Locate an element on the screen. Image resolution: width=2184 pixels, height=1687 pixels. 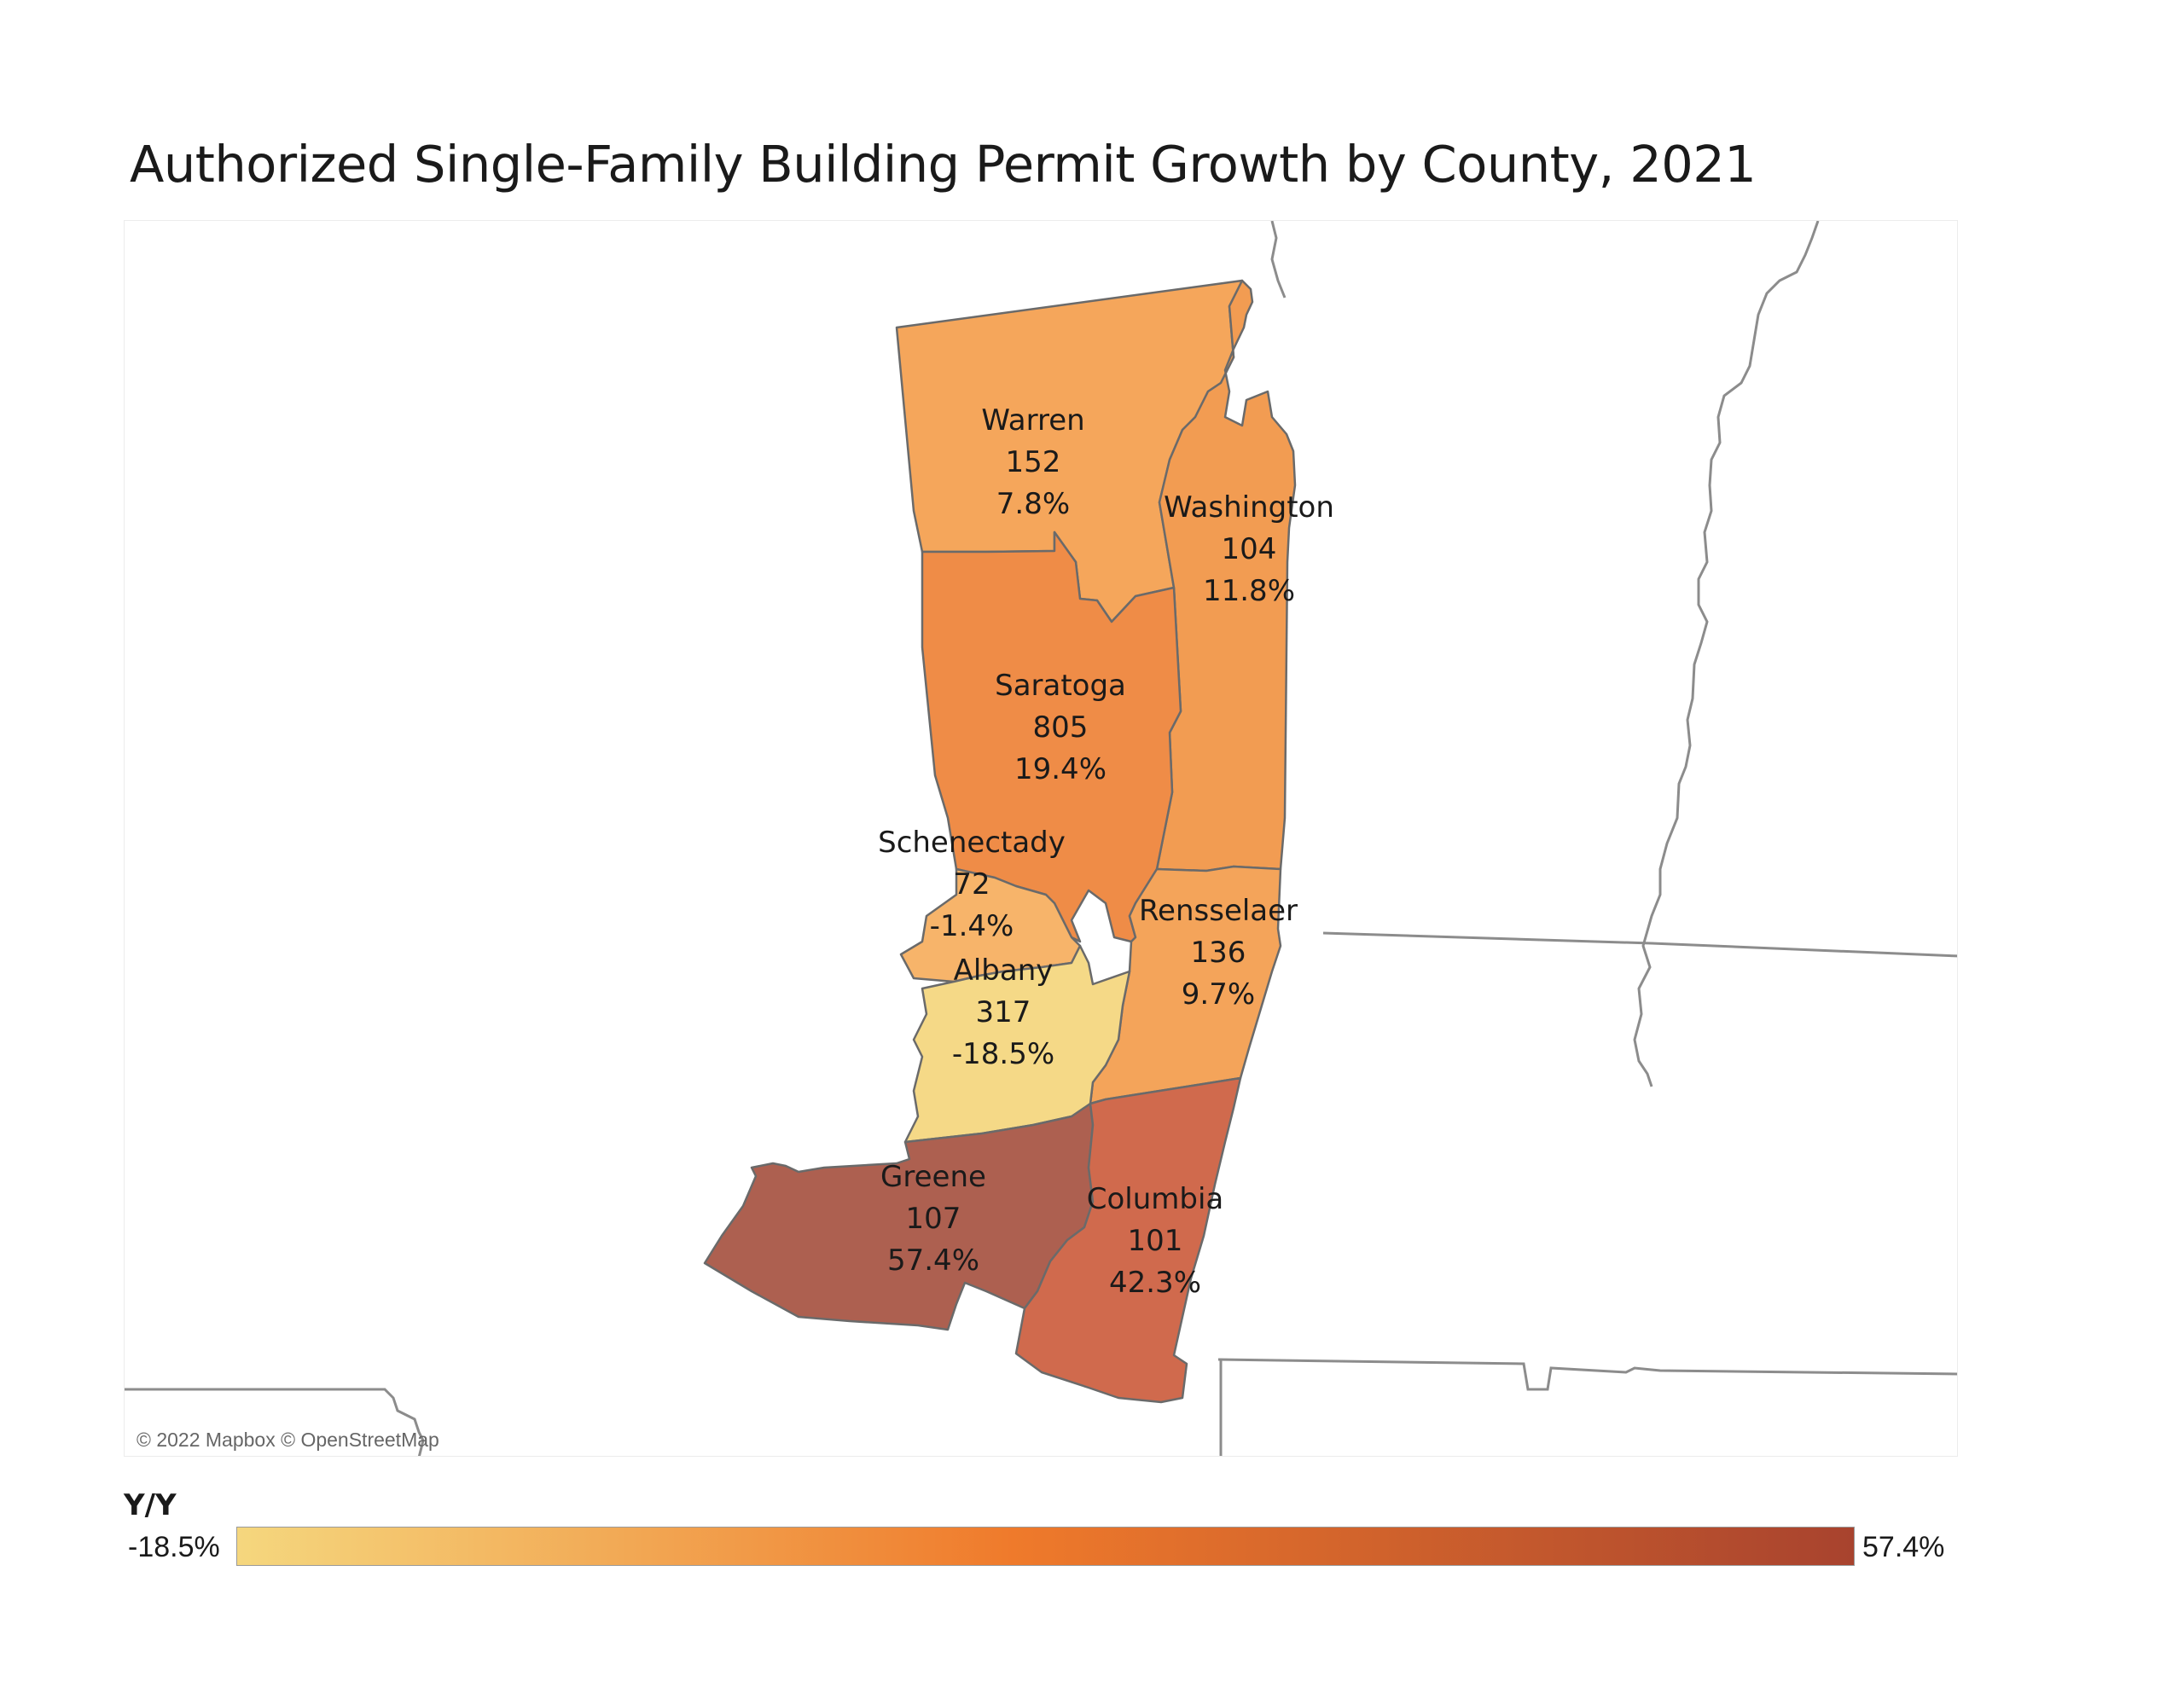
legend-max-label: 57.4% is located at coordinates (1904, 1547).